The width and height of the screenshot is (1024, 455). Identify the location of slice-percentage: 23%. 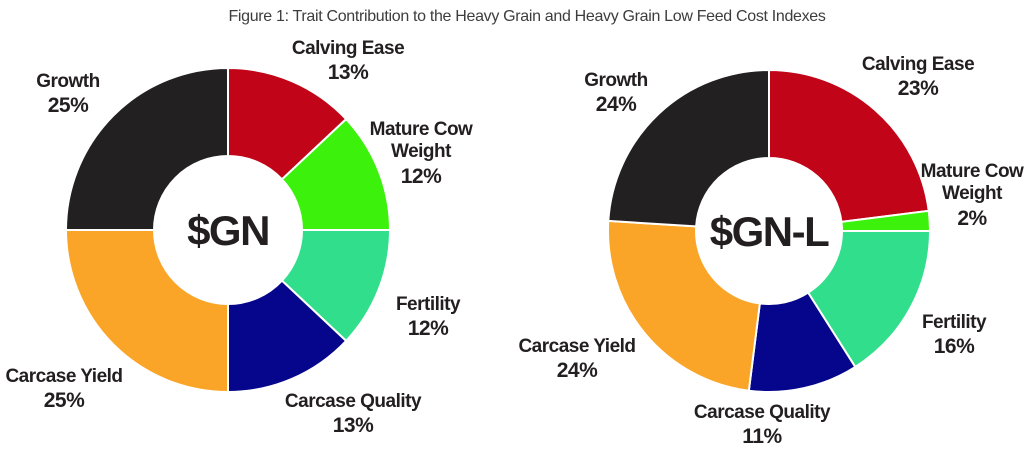
(918, 89).